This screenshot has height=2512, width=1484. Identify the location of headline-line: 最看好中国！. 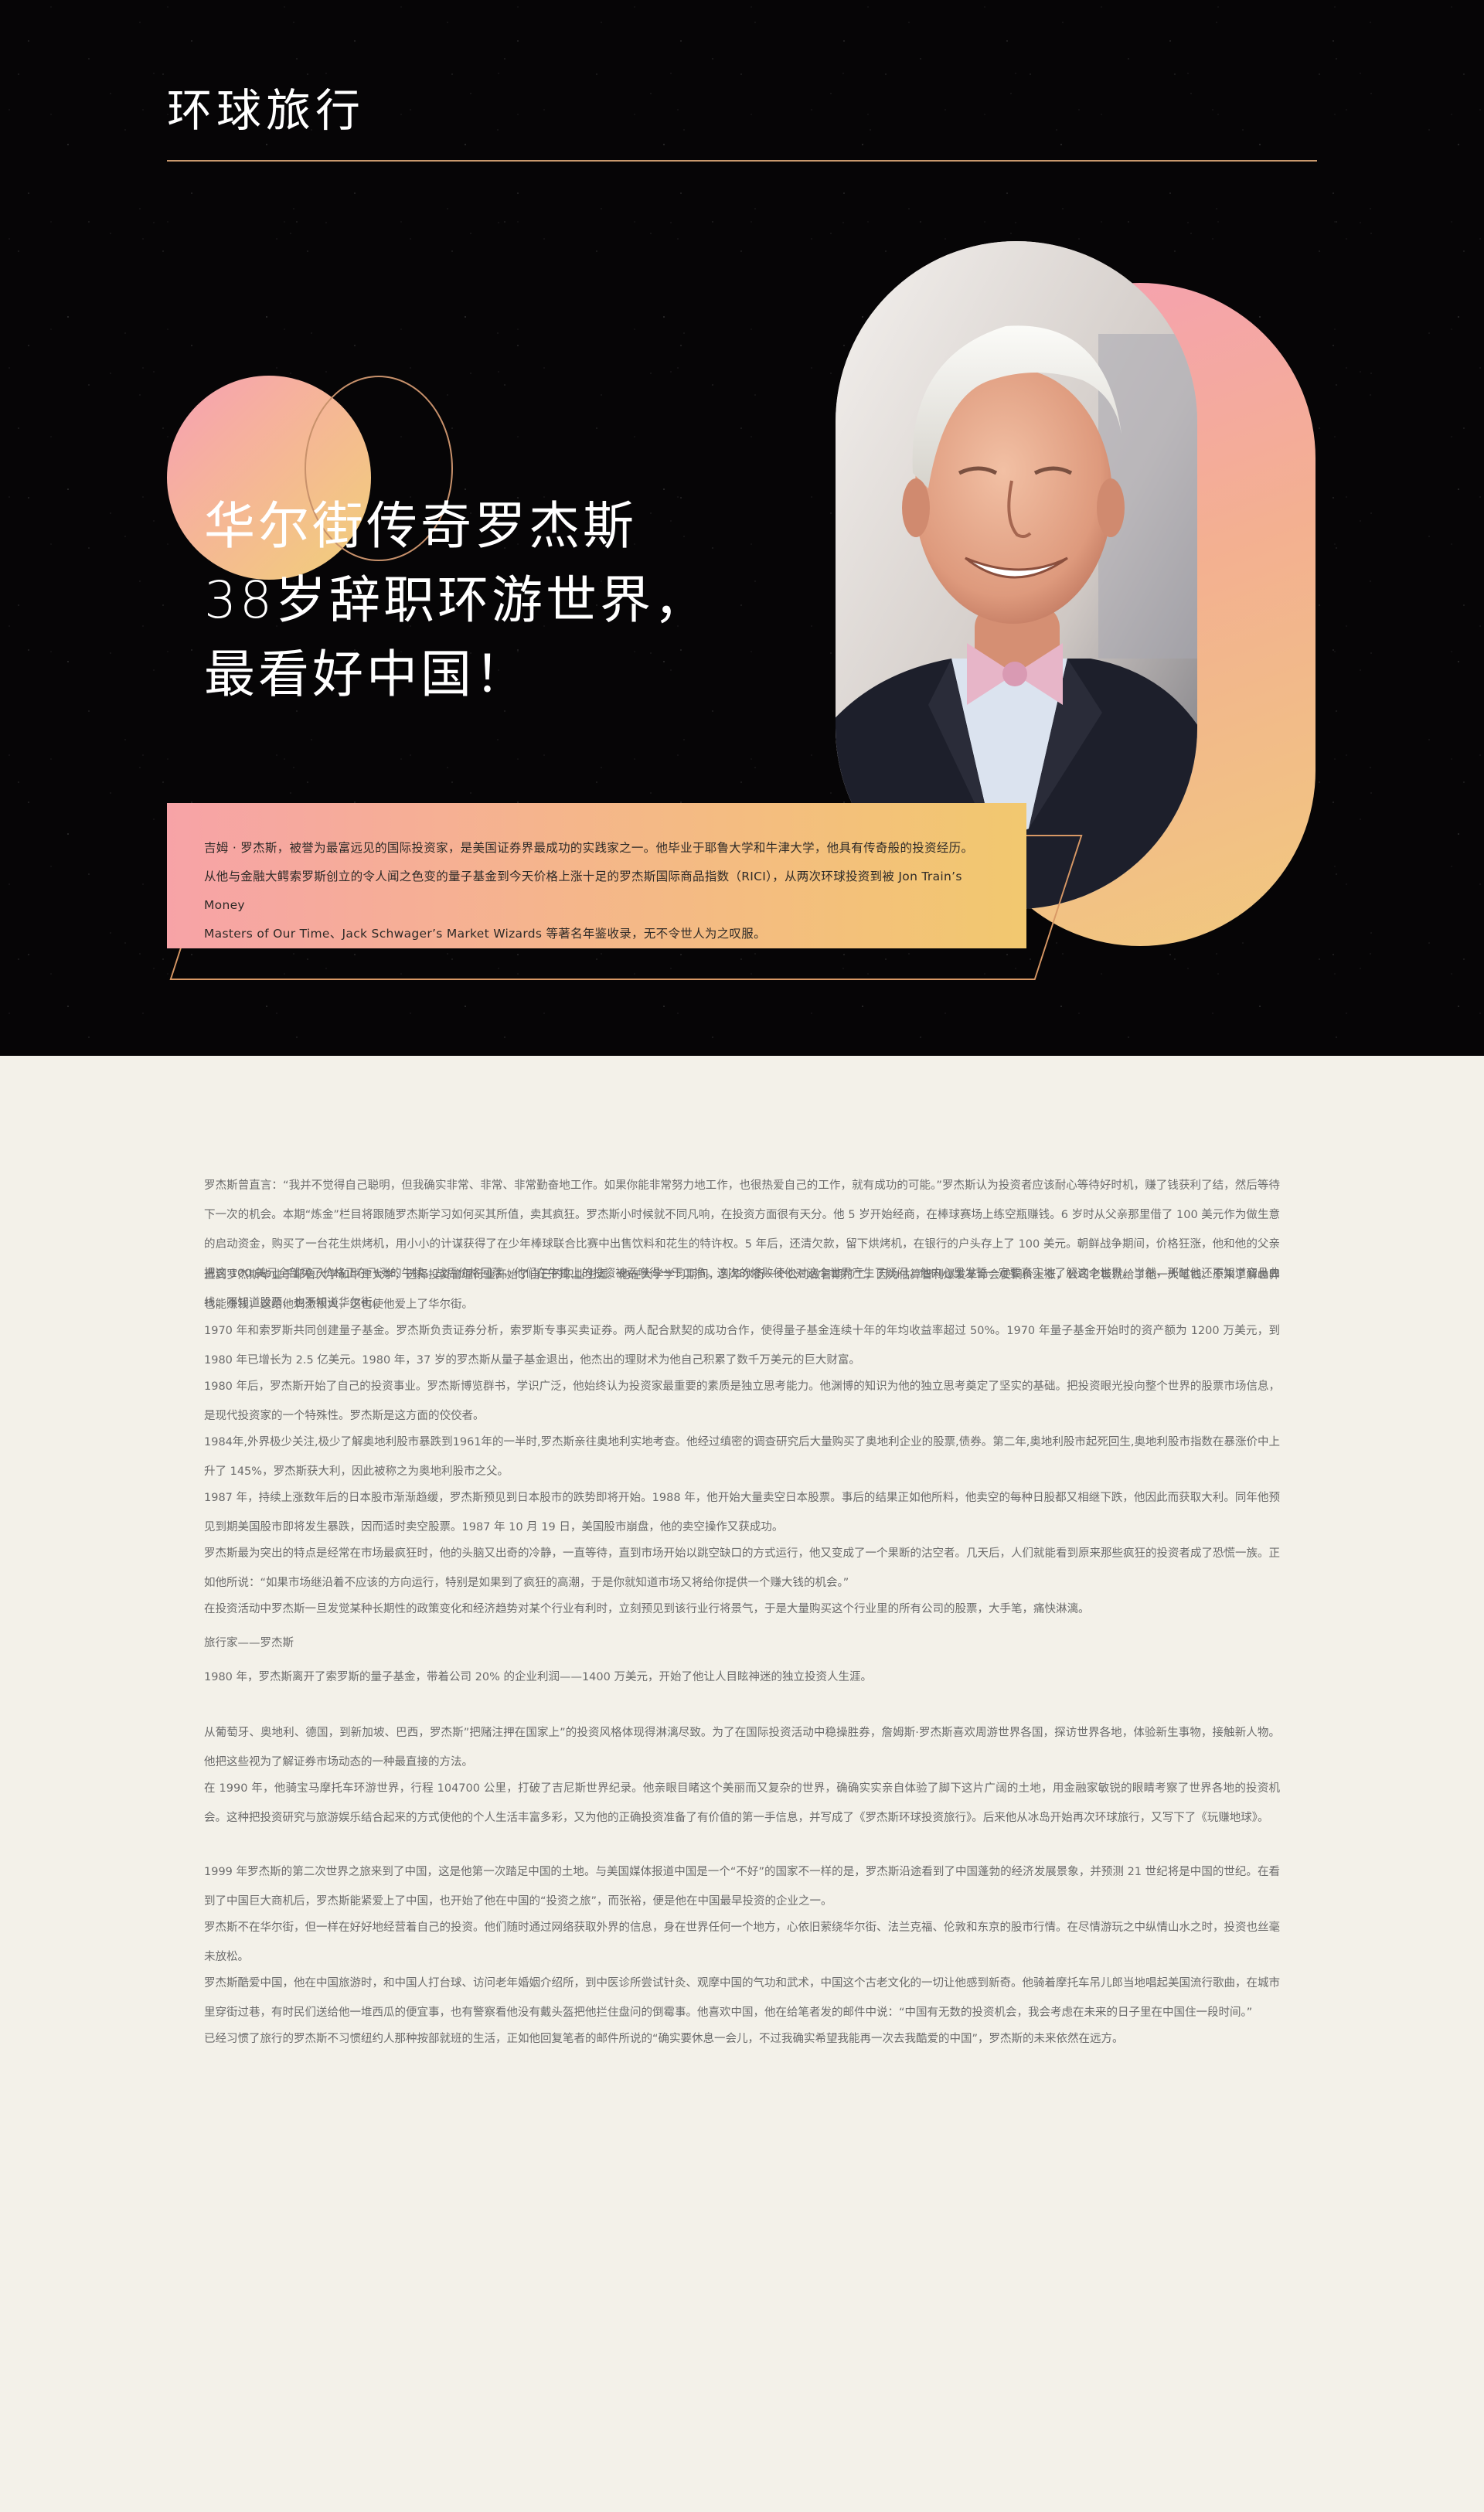
(366, 674).